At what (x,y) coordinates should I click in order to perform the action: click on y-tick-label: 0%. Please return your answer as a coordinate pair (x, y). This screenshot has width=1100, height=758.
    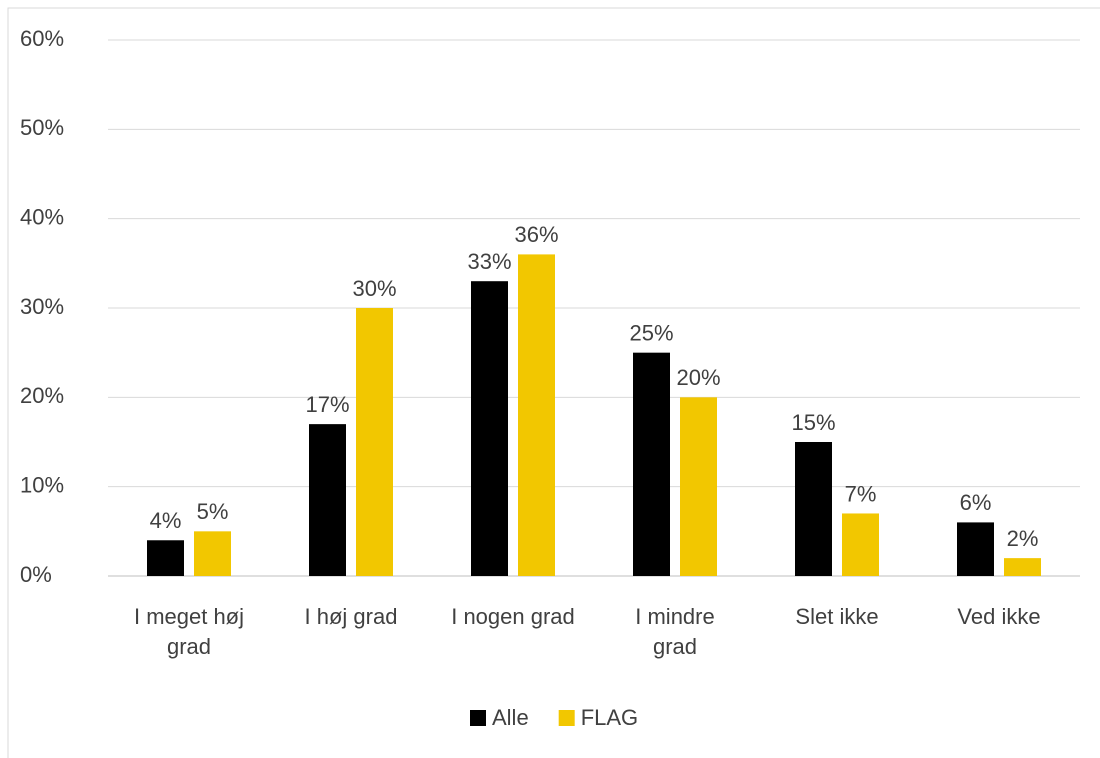
    Looking at the image, I should click on (36, 574).